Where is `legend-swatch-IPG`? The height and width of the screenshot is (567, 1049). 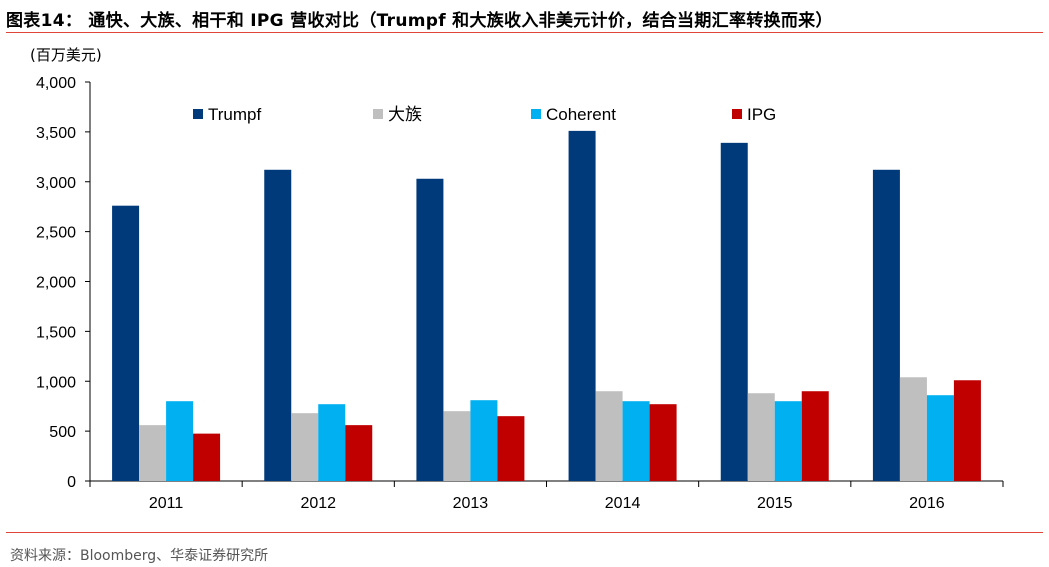
legend-swatch-IPG is located at coordinates (737, 114).